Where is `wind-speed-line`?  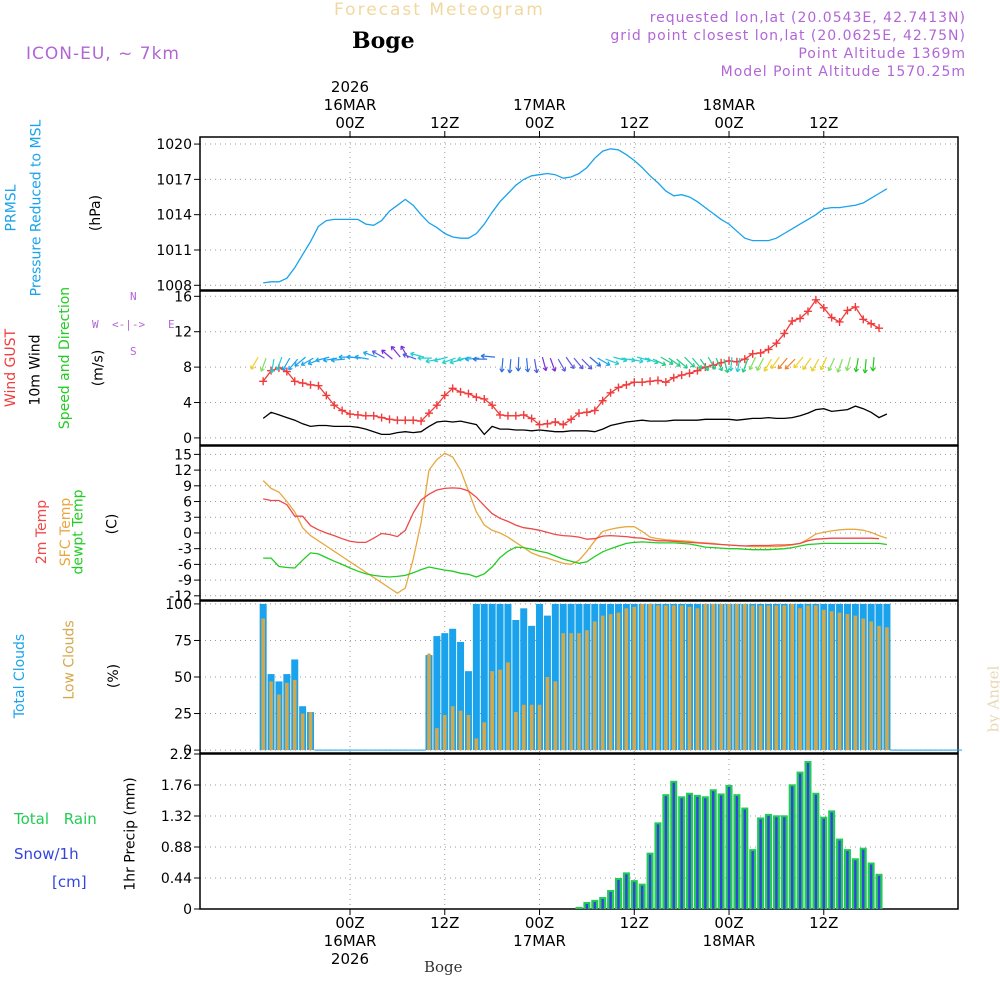
wind-speed-line is located at coordinates (575, 420).